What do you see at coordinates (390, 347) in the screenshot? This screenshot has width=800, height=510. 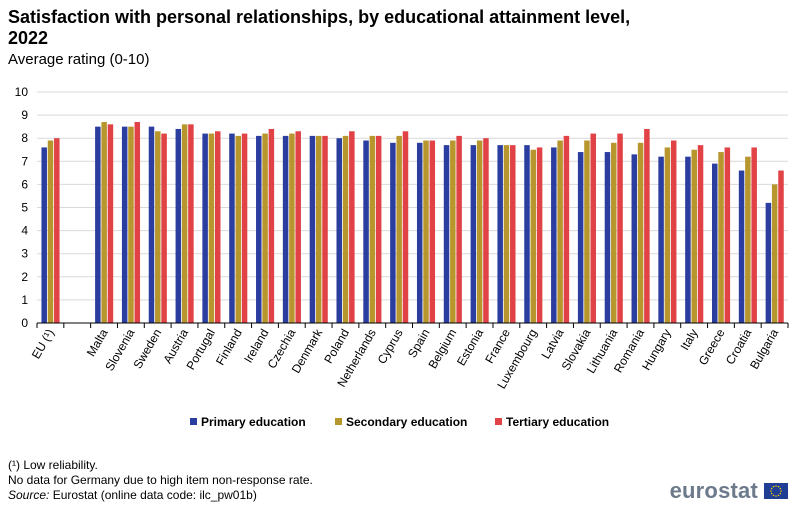 I see `x-tick-label: Cyprus` at bounding box center [390, 347].